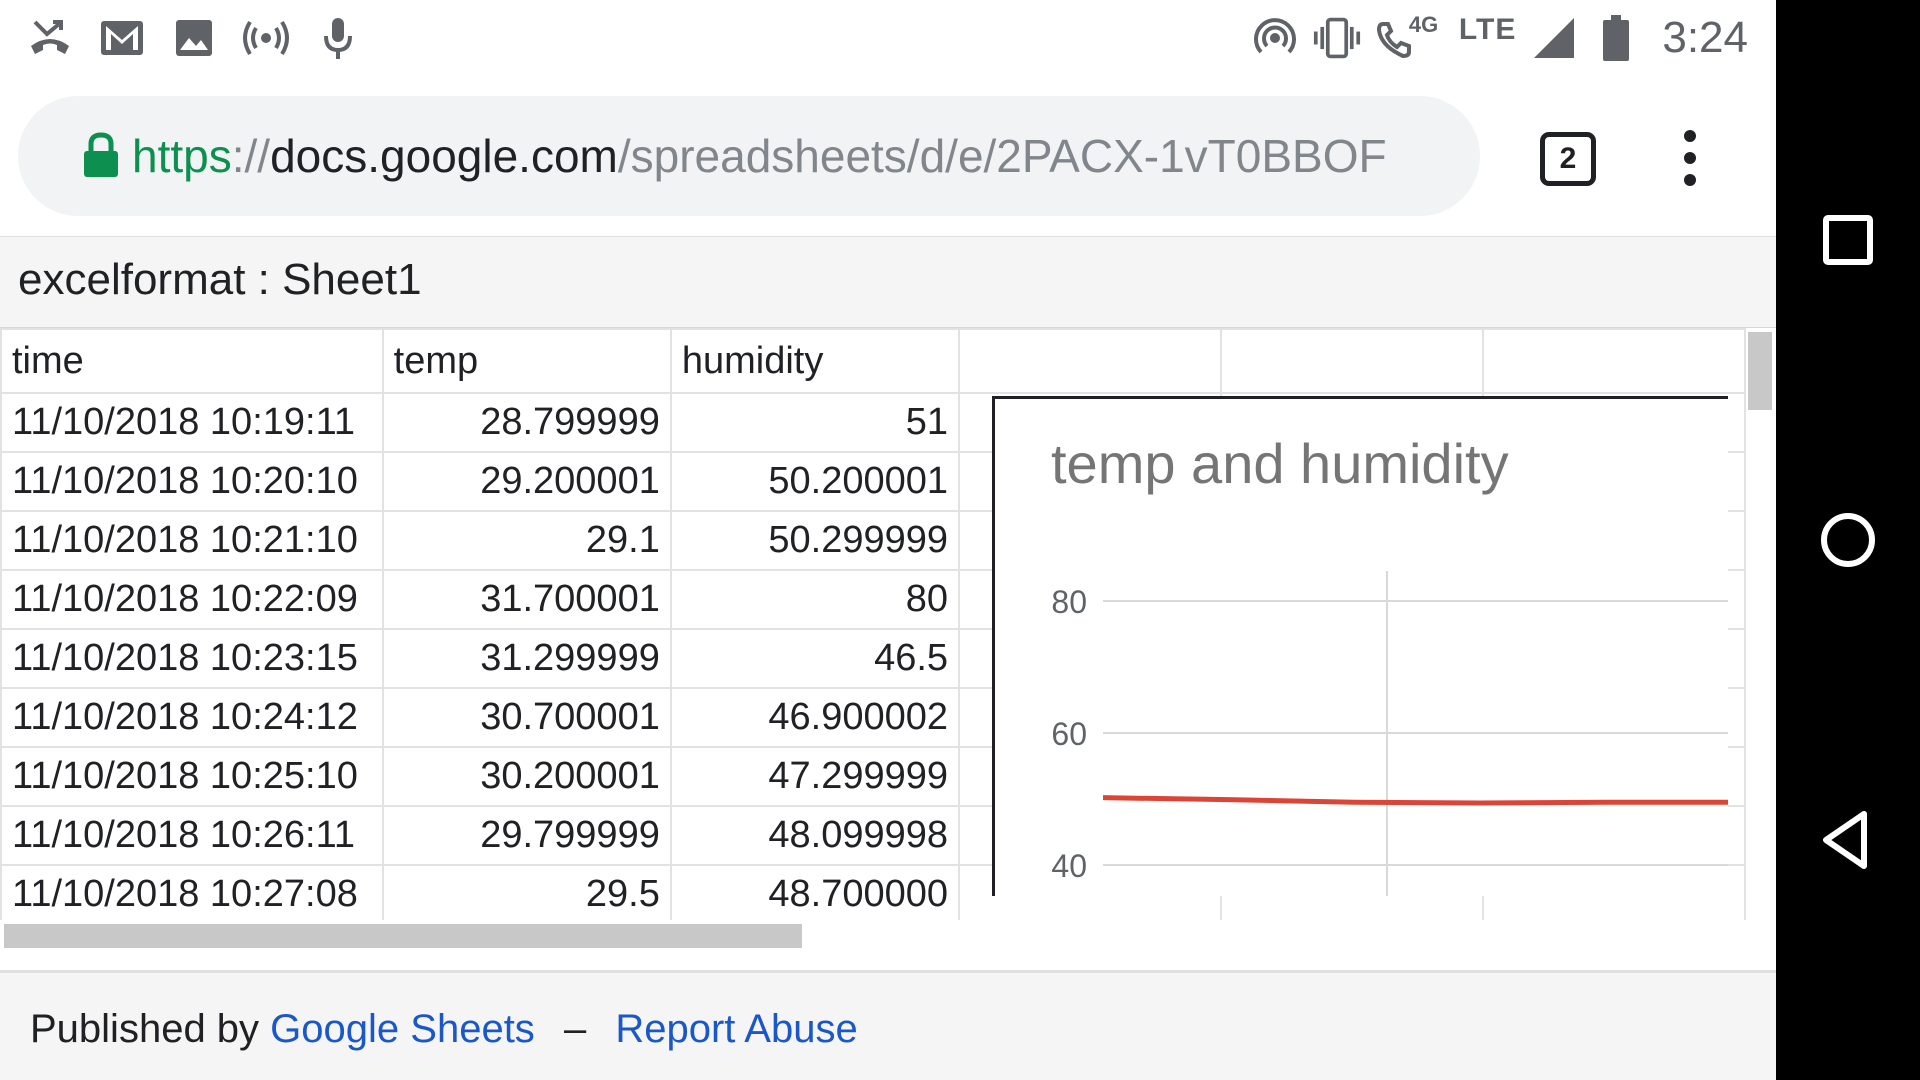 The height and width of the screenshot is (1080, 1920). I want to click on published-by-label: Published by, so click(145, 1029).